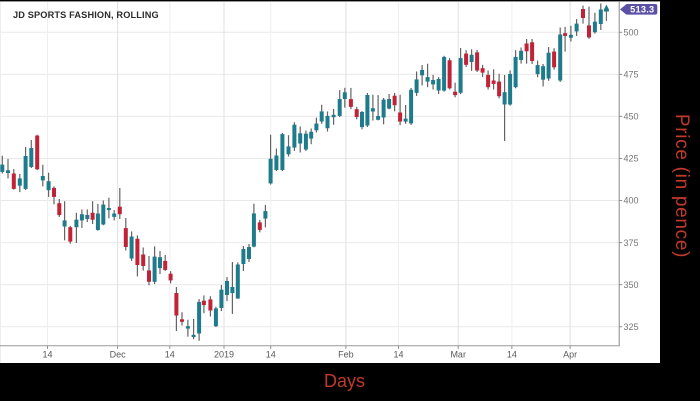  Describe the element at coordinates (570, 354) in the screenshot. I see `svg-text: Apr` at that location.